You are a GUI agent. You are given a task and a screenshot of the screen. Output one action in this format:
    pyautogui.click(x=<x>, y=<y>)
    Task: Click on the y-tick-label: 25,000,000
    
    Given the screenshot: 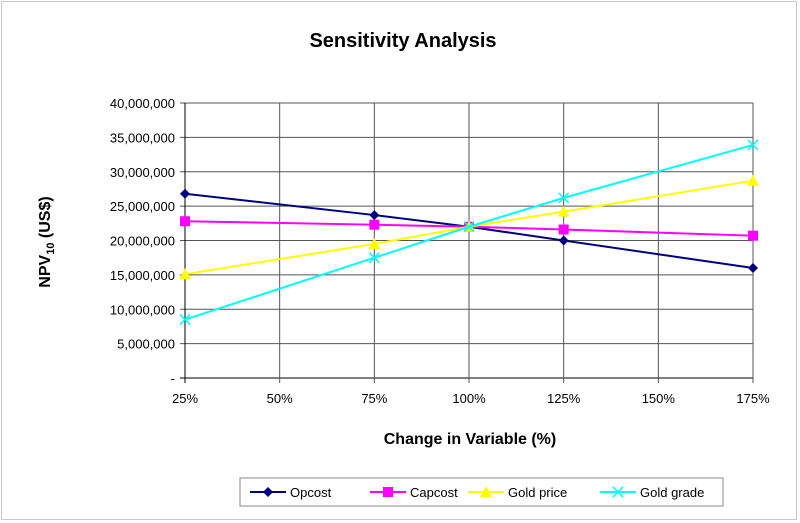 What is the action you would take?
    pyautogui.click(x=142, y=206)
    